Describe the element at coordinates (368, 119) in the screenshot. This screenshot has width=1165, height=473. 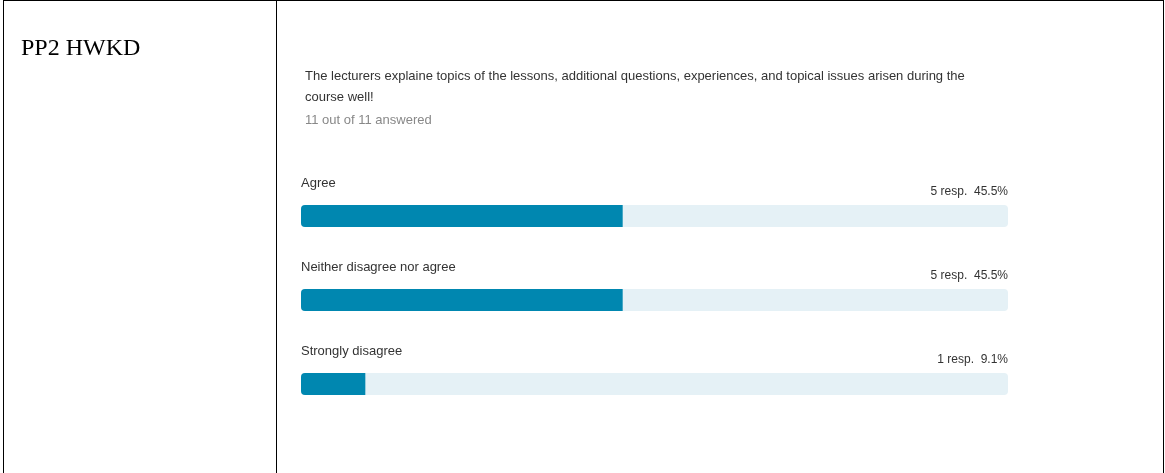
I see `chart-subtitle: 11 out of 11 answered` at that location.